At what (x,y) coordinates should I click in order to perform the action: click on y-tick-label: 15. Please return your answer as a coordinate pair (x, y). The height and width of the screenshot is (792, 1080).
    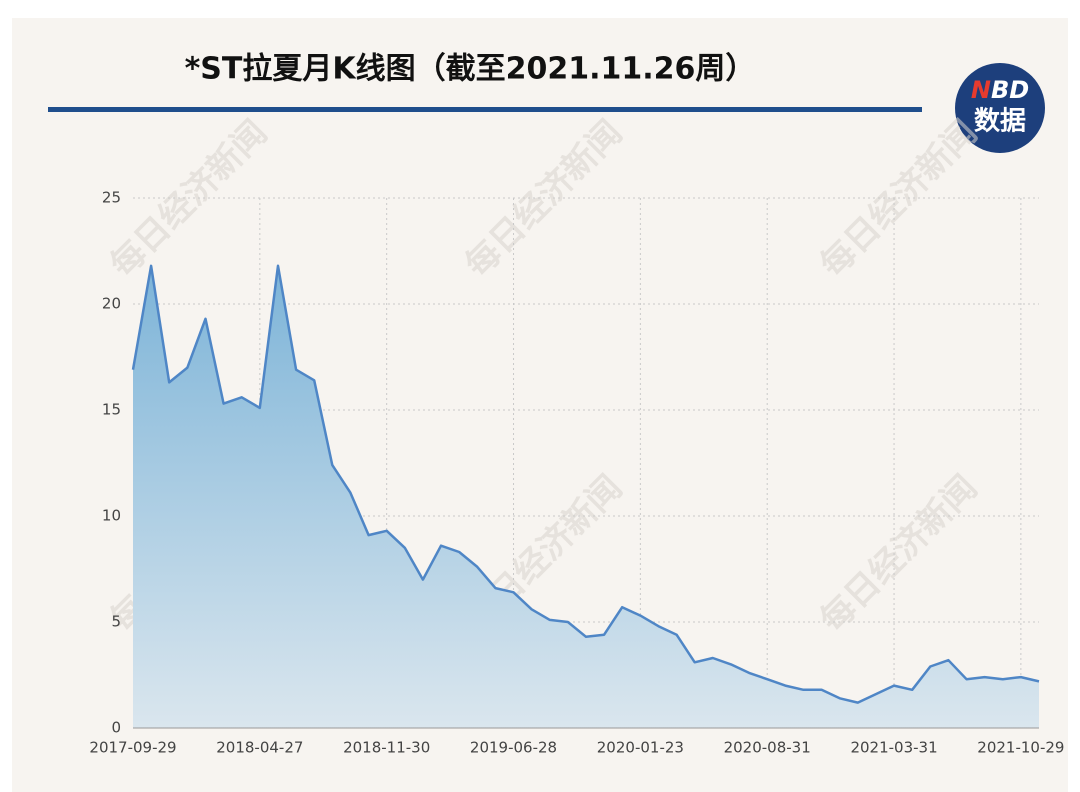
    Looking at the image, I should click on (111, 410).